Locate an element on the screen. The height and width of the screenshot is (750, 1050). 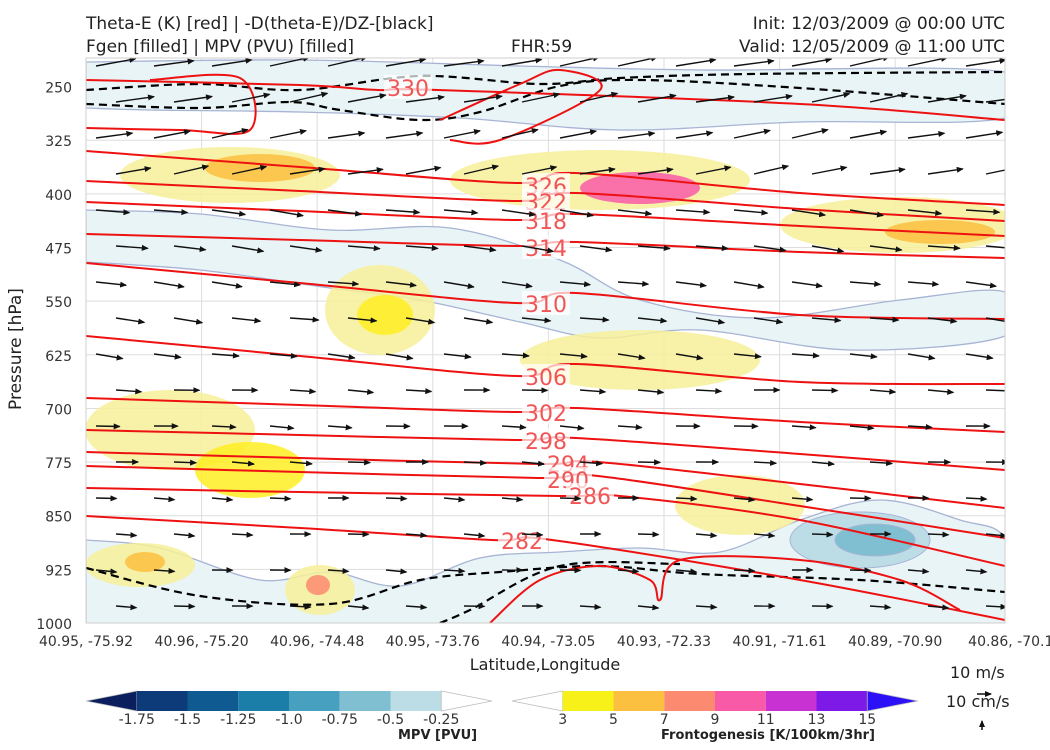
stability-contour is located at coordinates (545, 585).